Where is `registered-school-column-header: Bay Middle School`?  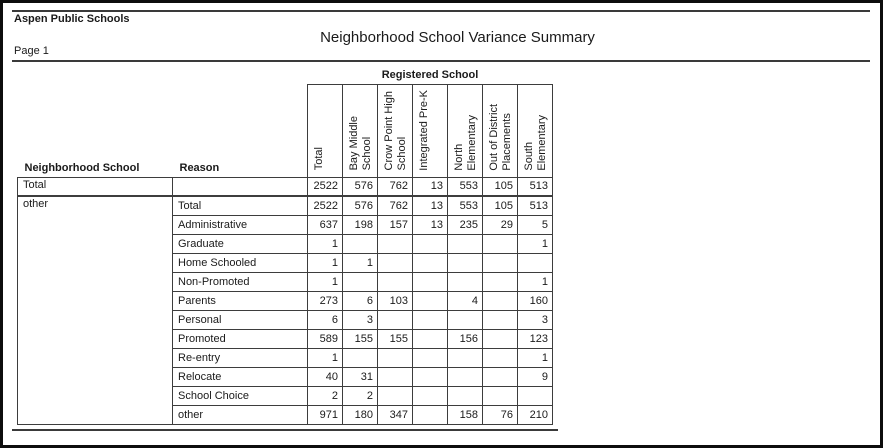
registered-school-column-header: Bay Middle School is located at coordinates (360, 130).